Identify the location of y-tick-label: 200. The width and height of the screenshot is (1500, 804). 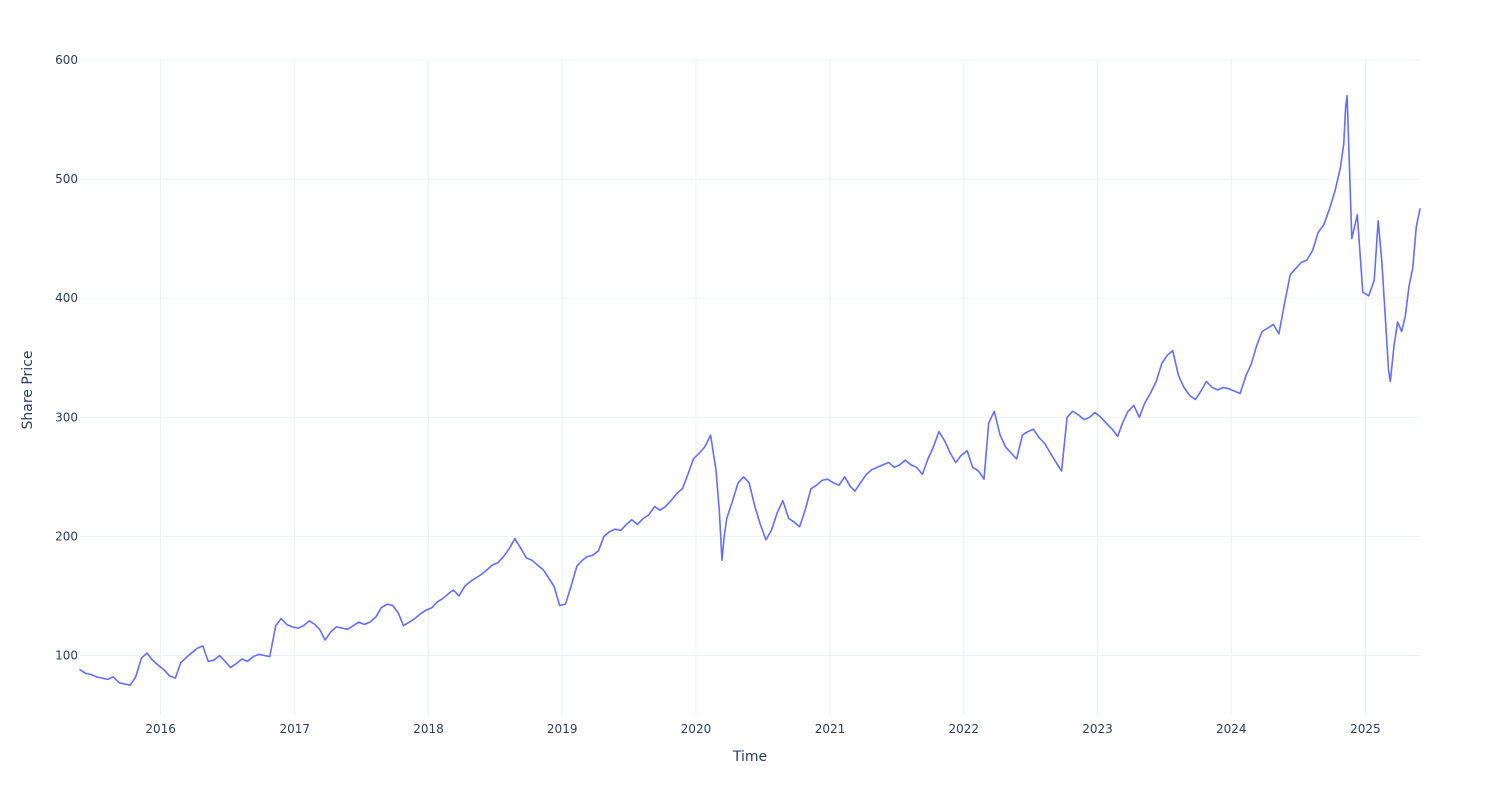
(66, 536).